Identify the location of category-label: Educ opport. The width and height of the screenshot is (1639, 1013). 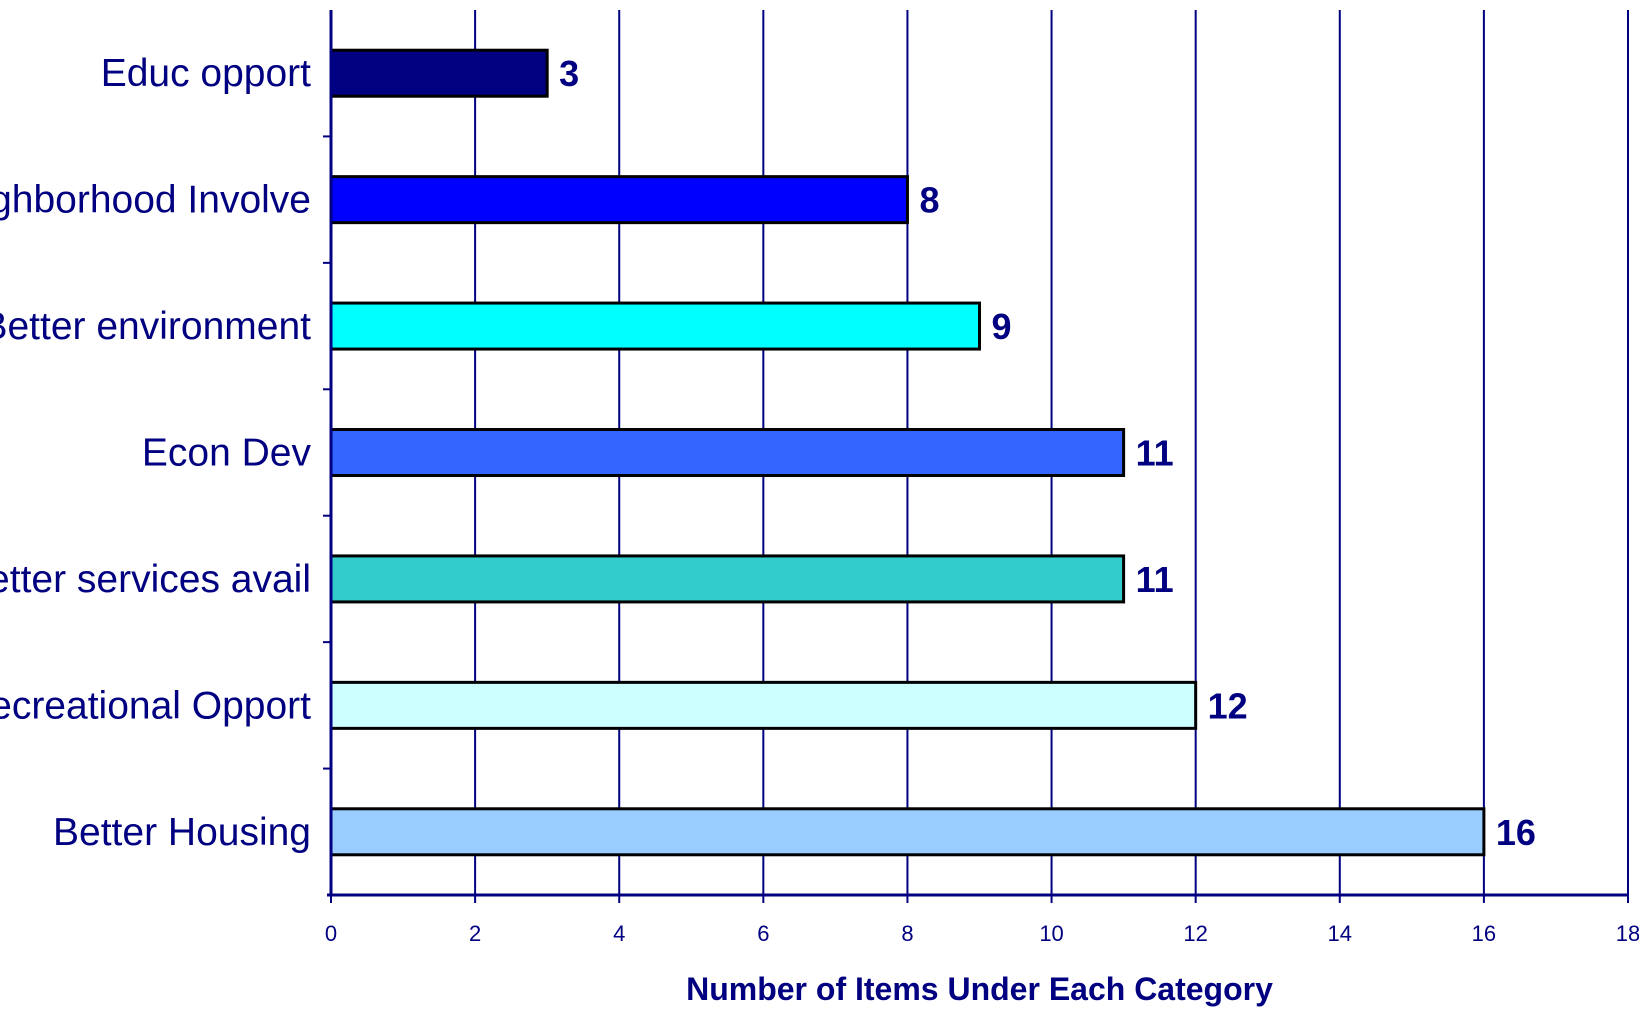
(206, 73).